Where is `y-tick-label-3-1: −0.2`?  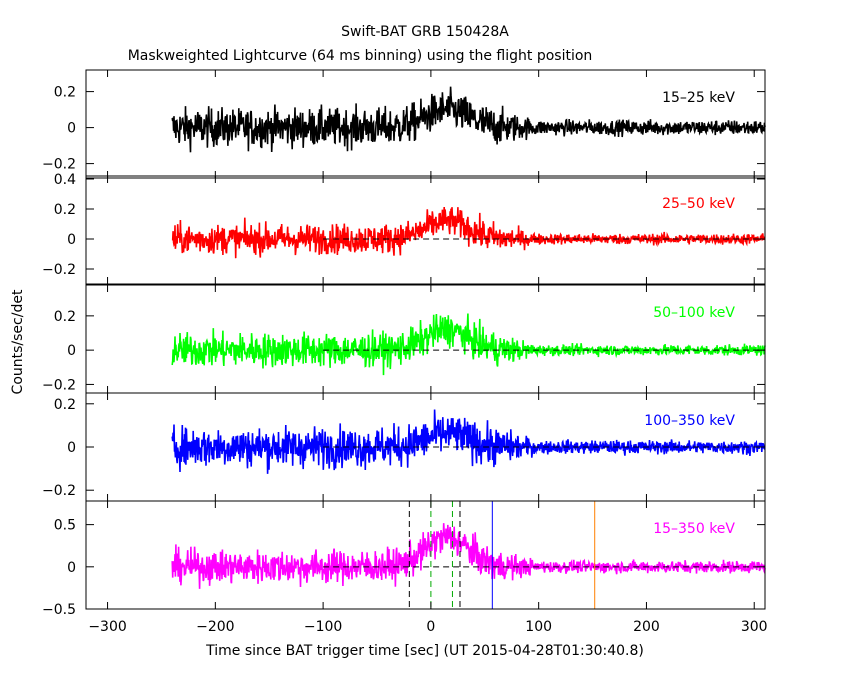 y-tick-label-3-1: −0.2 is located at coordinates (59, 385).